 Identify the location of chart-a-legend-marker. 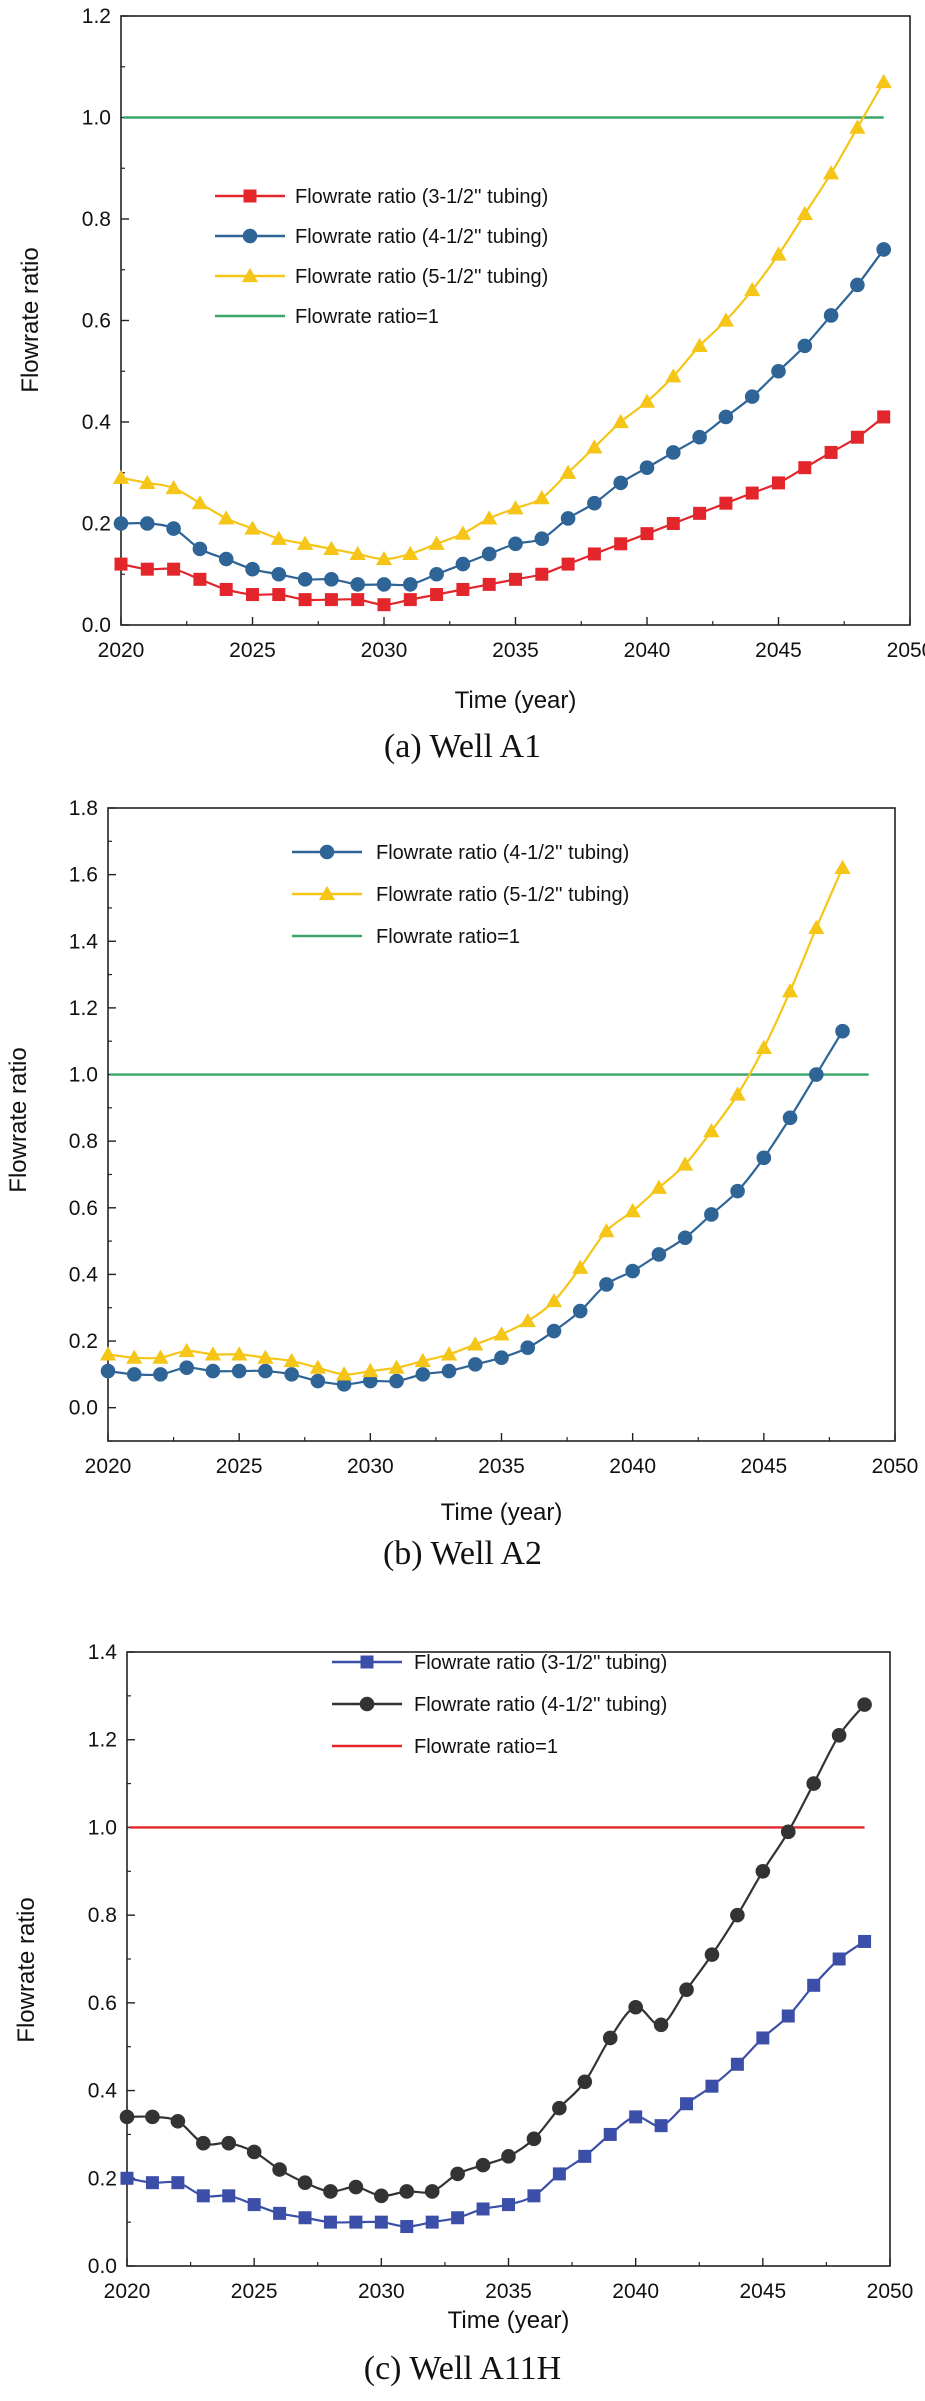
(250, 236).